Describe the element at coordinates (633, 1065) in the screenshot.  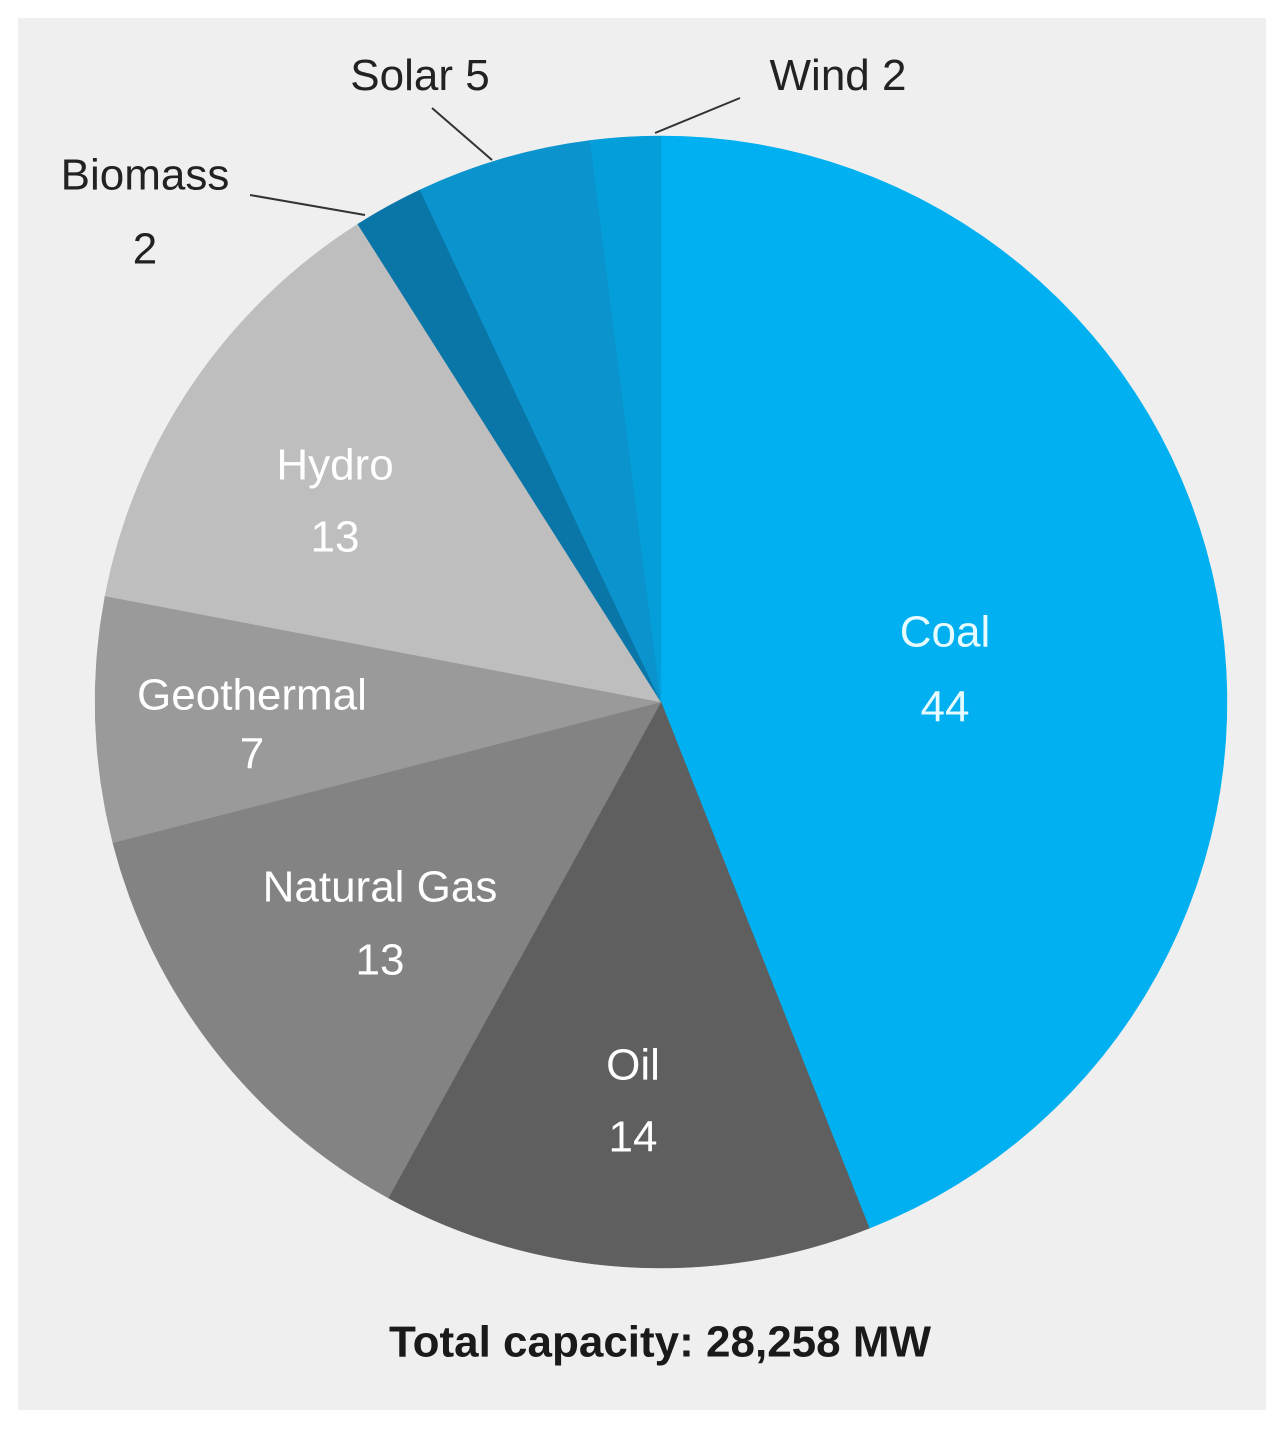
I see `slice-name: Oil` at that location.